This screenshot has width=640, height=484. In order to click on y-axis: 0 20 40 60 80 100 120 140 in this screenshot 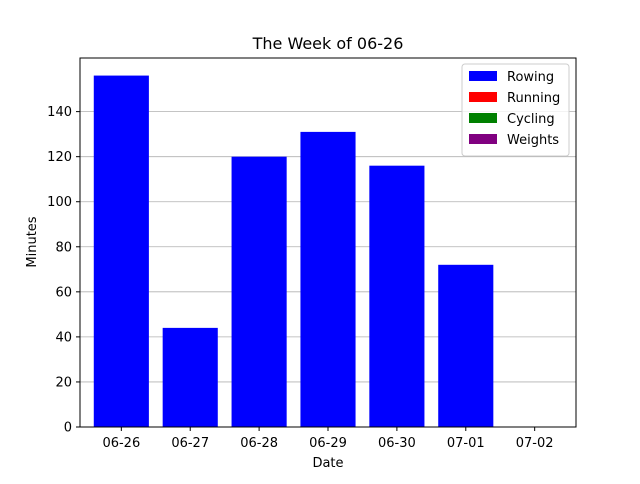, I will do `click(63, 270)`.